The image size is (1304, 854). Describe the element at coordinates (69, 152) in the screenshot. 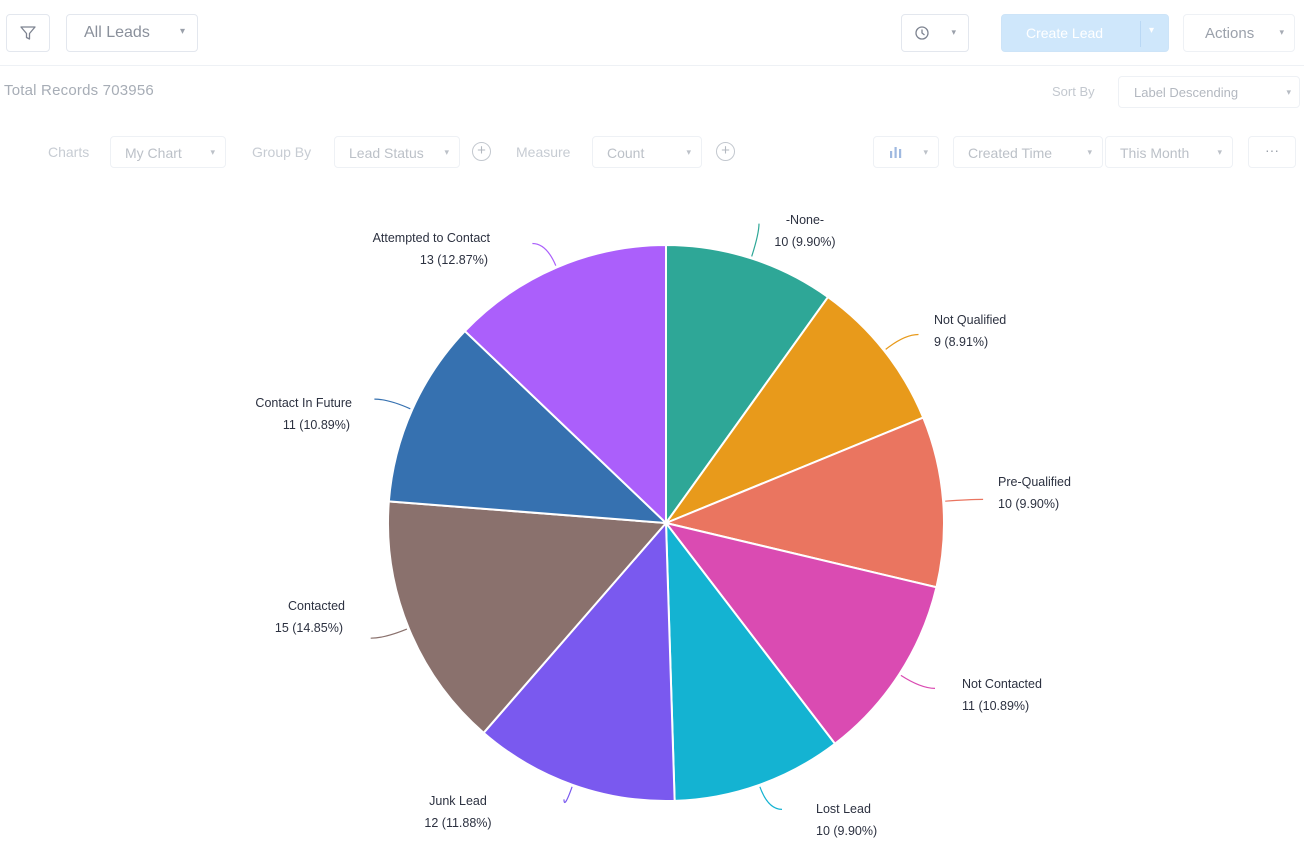

I see `charts-label: Charts` at that location.